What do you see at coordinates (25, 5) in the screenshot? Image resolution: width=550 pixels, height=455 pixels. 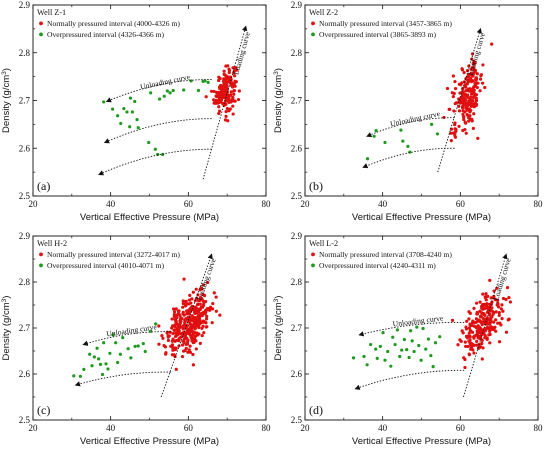 I see `y-tick-label: 2.9` at bounding box center [25, 5].